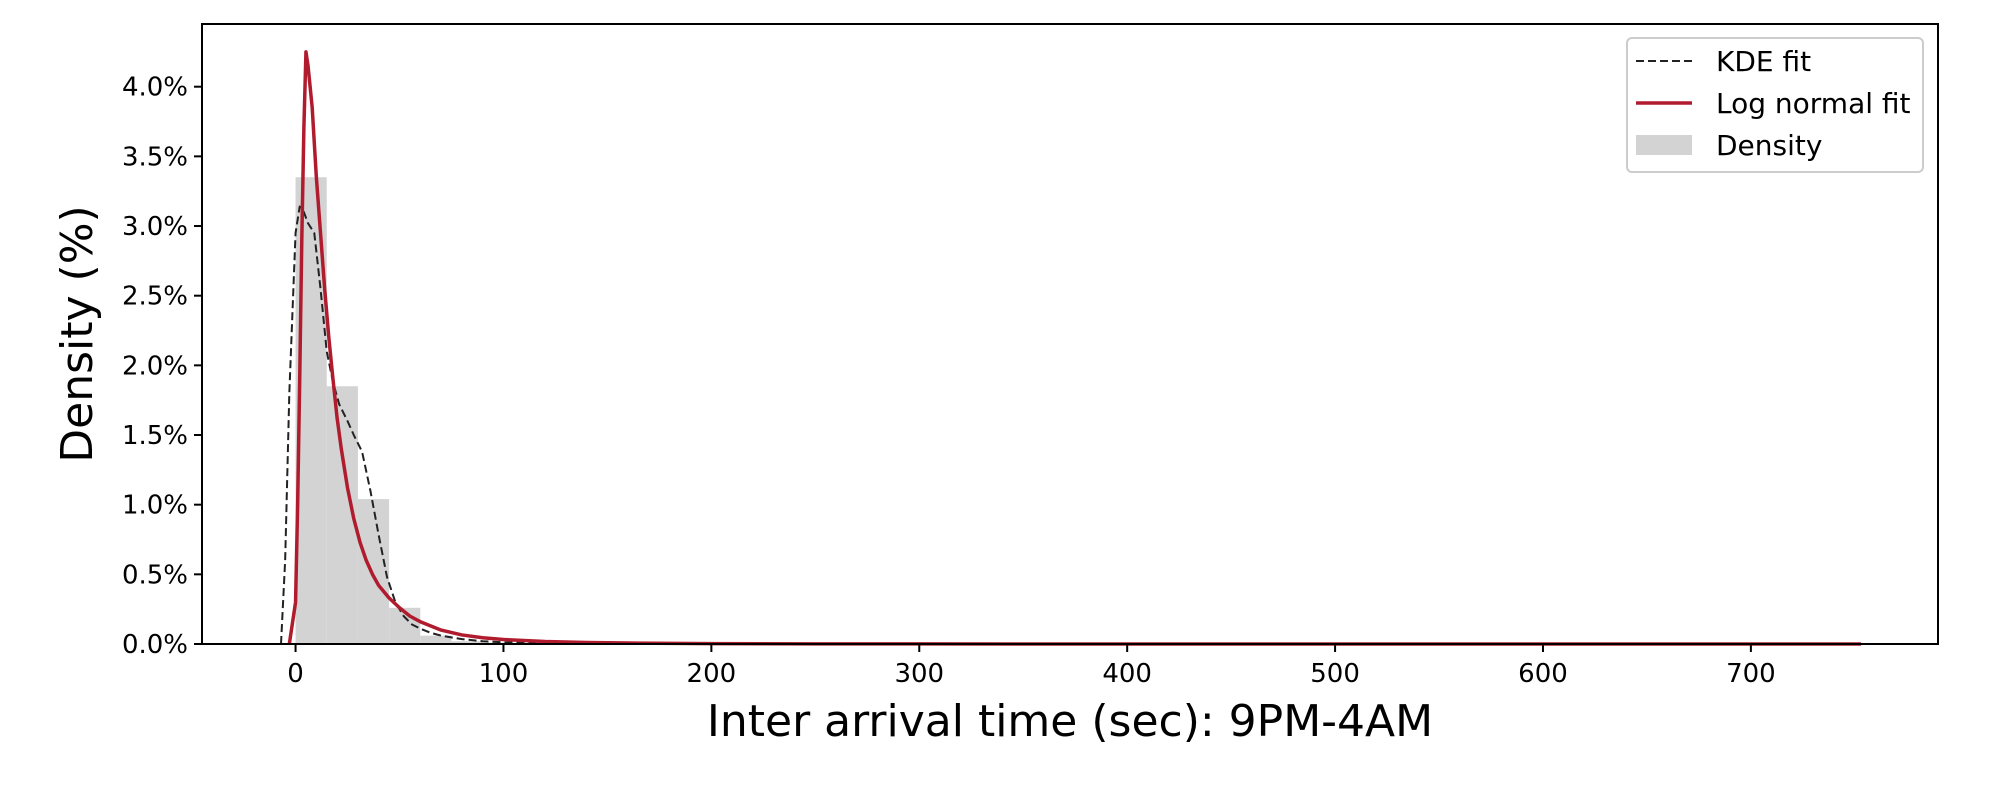  What do you see at coordinates (1335, 674) in the screenshot?
I see `x-tick-label: 500` at bounding box center [1335, 674].